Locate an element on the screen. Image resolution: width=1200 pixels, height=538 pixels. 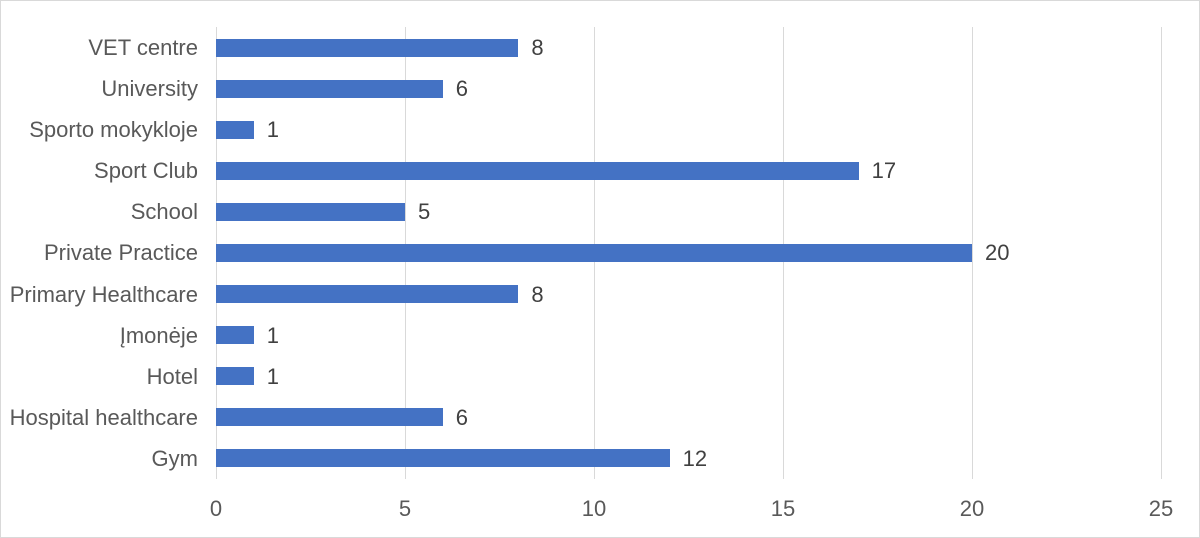
x-tick-label: 10 is located at coordinates (594, 508).